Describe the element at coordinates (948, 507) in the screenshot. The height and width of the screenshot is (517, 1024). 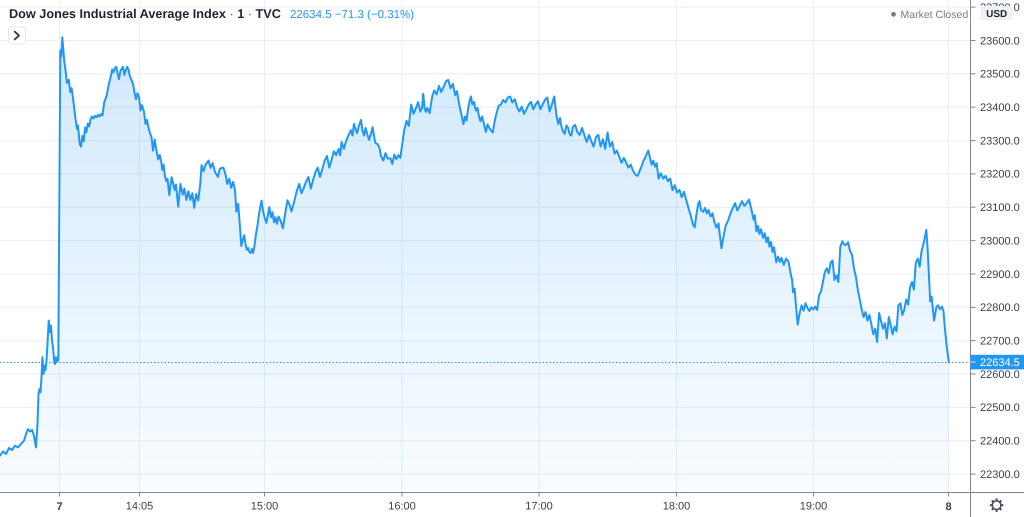
I see `svg-text: 8` at that location.